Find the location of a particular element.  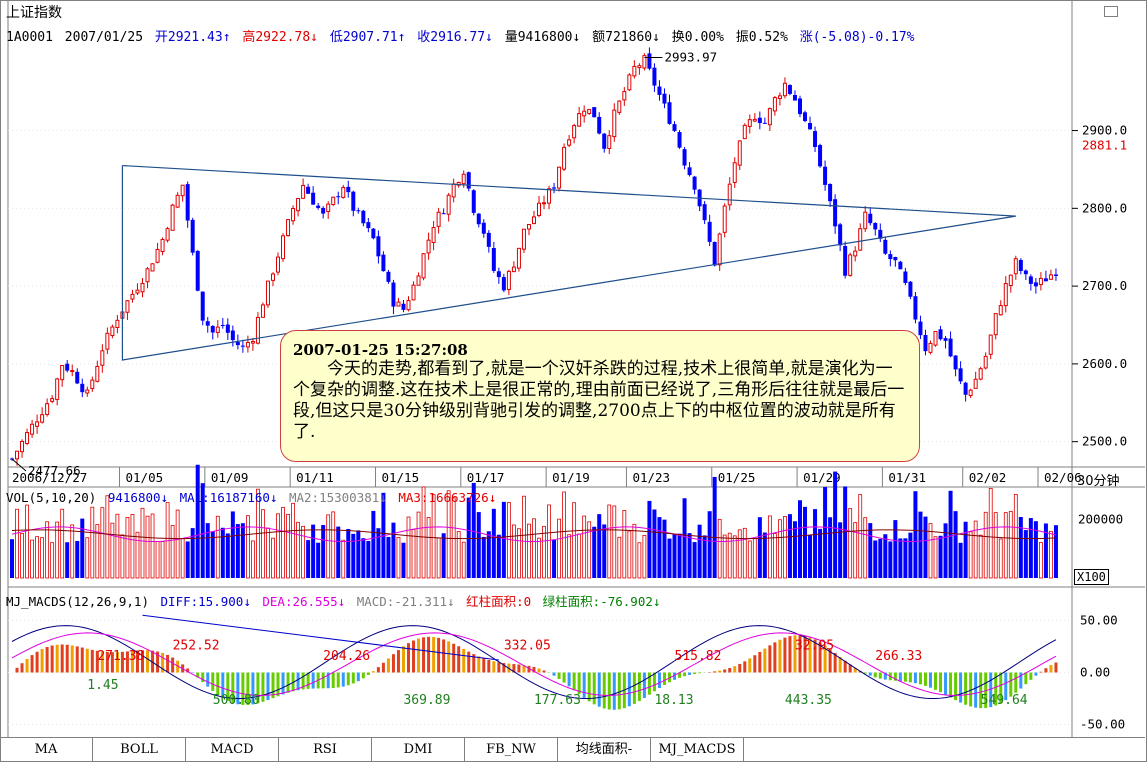

vol-ma3: MA3:16663726↓ is located at coordinates (447, 497).